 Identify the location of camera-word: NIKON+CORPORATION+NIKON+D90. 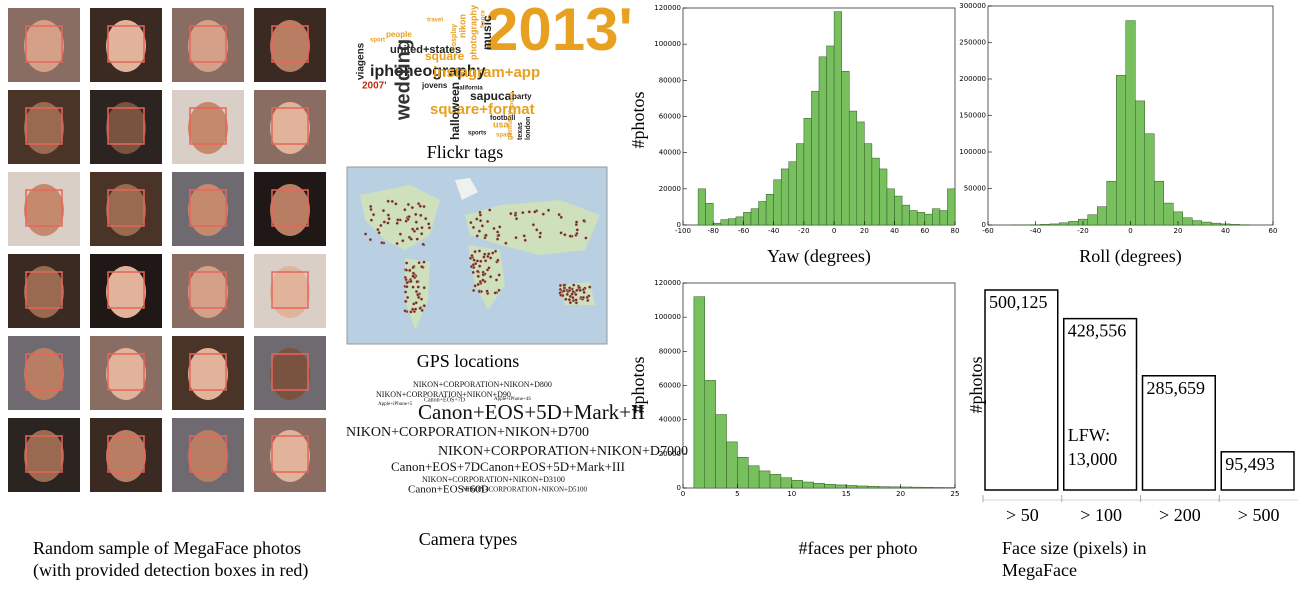
(443, 394).